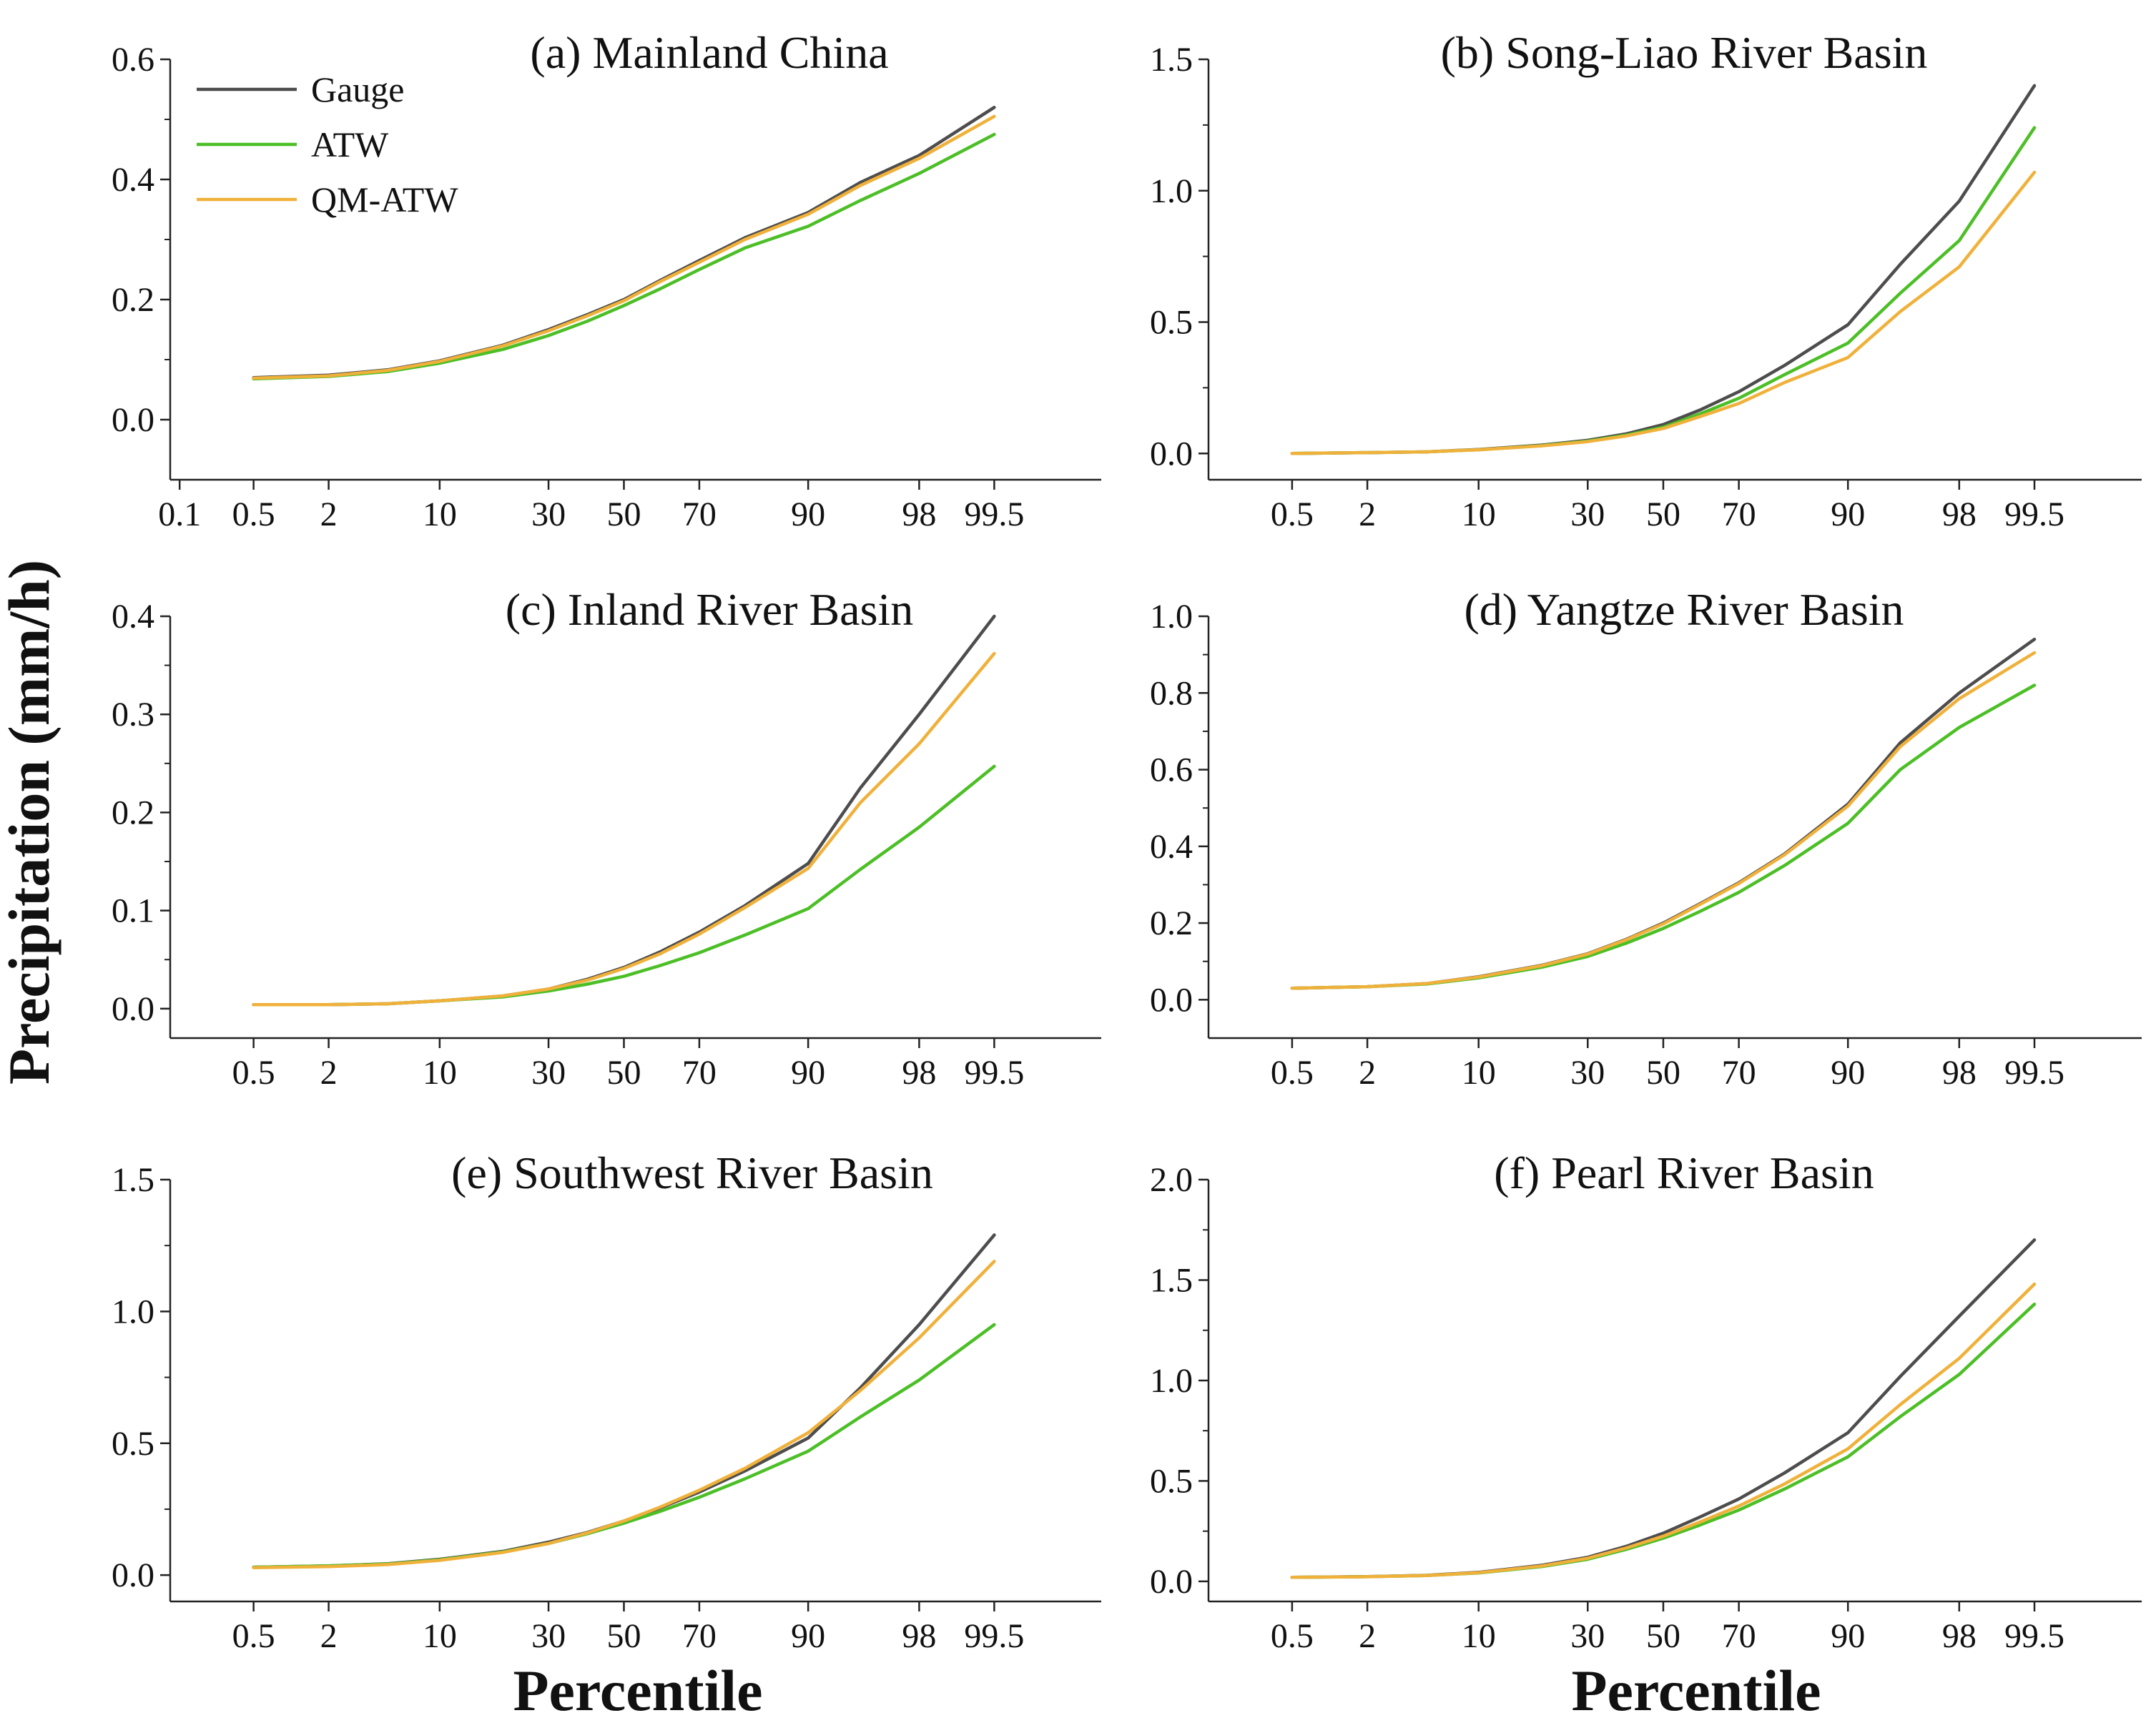 This screenshot has width=2156, height=1733. What do you see at coordinates (1171, 1180) in the screenshot?
I see `y-tick-label: 2.0` at bounding box center [1171, 1180].